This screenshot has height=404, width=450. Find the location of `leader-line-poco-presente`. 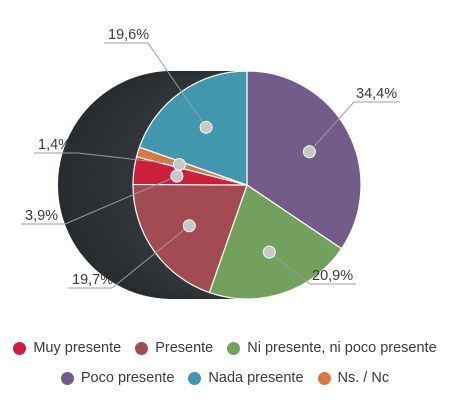

leader-line-poco-presente is located at coordinates (332, 127).